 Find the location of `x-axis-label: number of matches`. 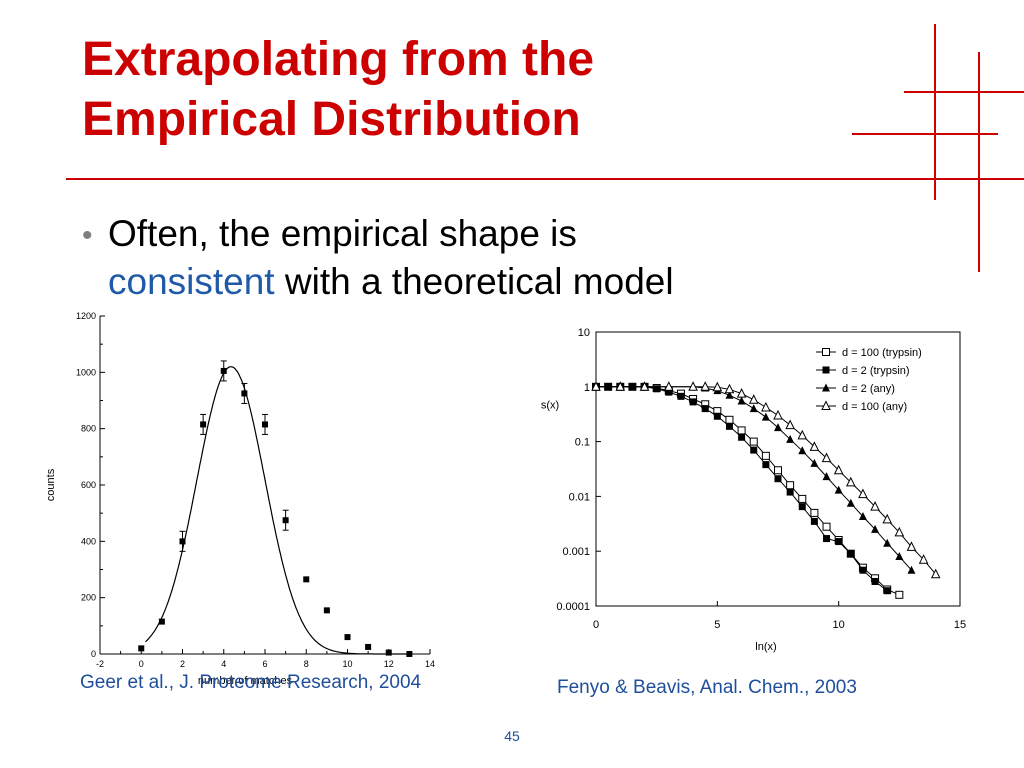

x-axis-label: number of matches is located at coordinates (245, 681).